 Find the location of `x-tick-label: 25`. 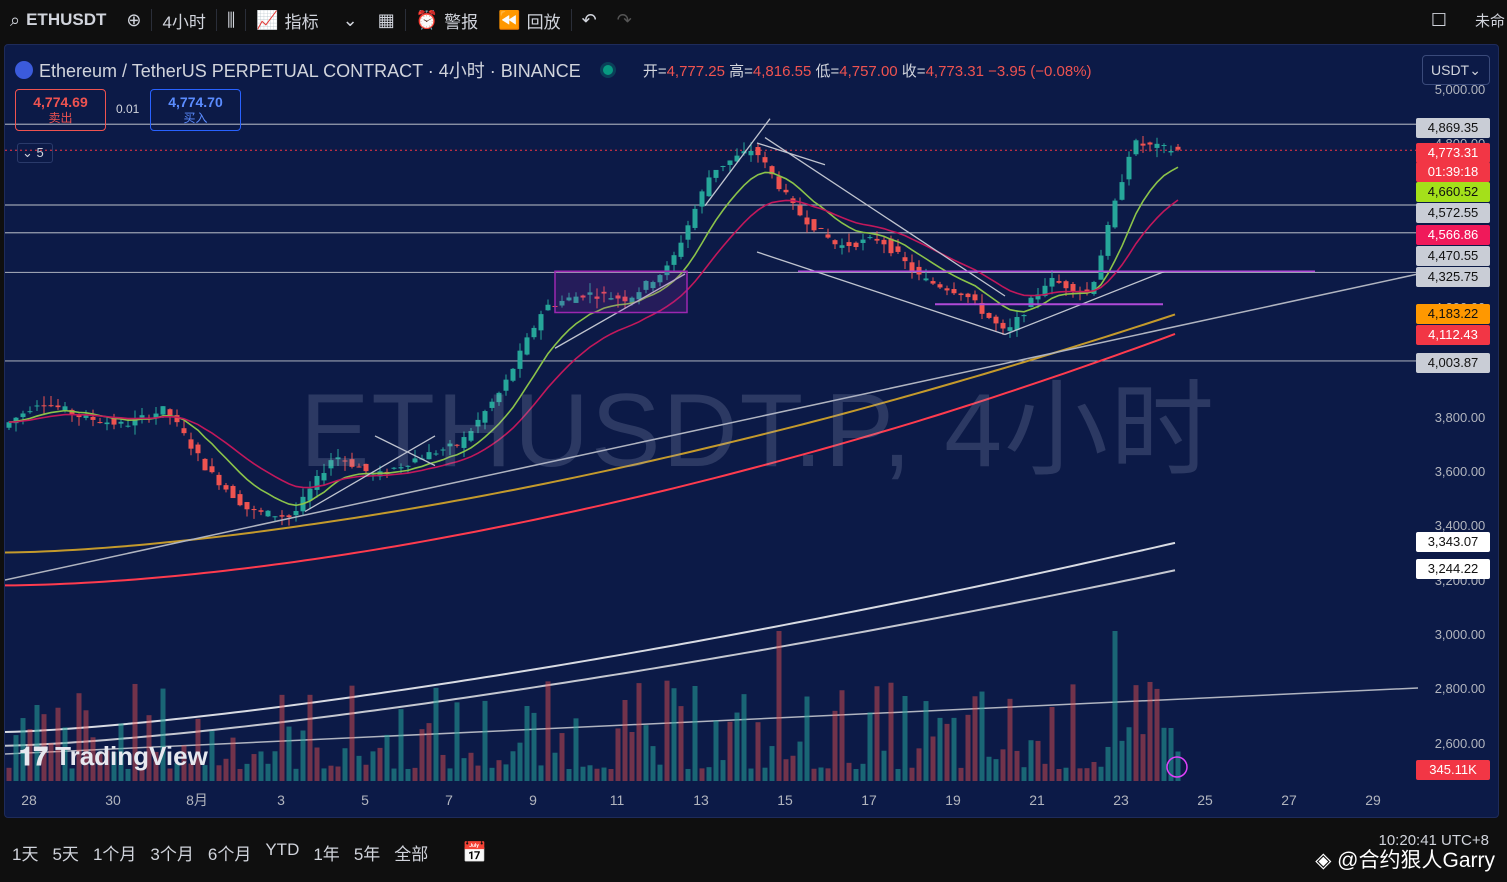

x-tick-label: 25 is located at coordinates (1205, 800).